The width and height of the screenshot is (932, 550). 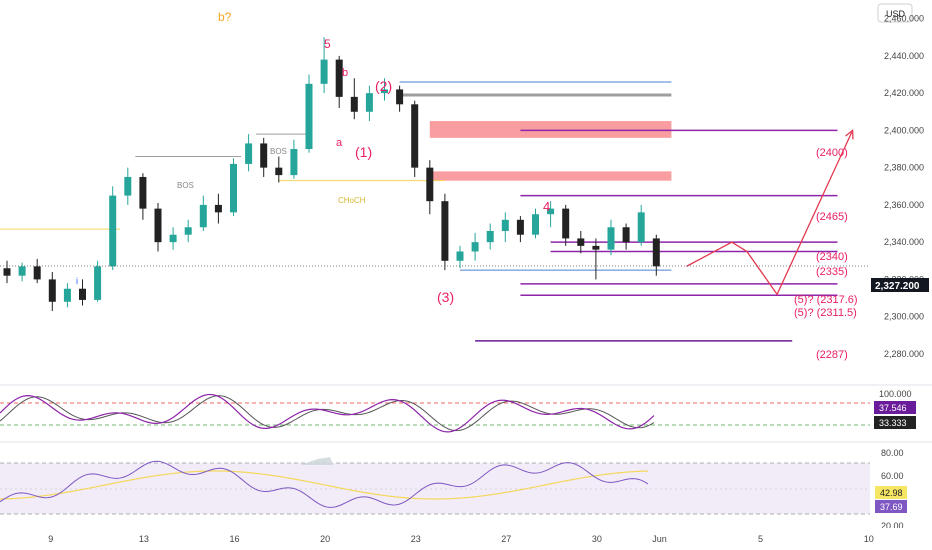 What do you see at coordinates (327, 413) in the screenshot?
I see `stoch-d-line` at bounding box center [327, 413].